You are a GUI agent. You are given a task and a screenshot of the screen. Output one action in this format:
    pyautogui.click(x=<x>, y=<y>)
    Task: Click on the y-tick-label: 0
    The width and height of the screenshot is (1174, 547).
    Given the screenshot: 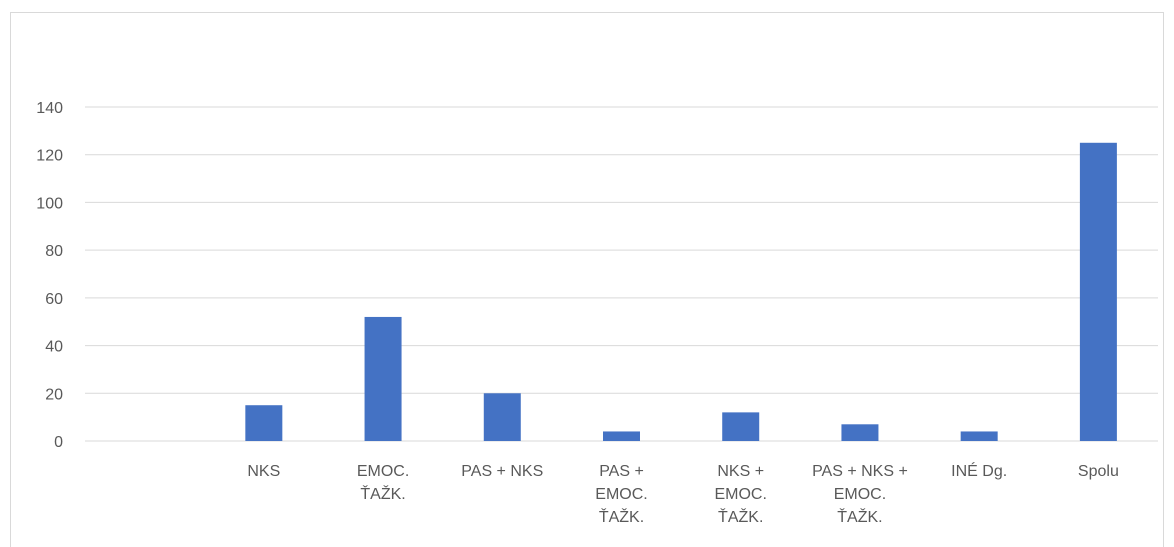 What is the action you would take?
    pyautogui.click(x=58, y=442)
    